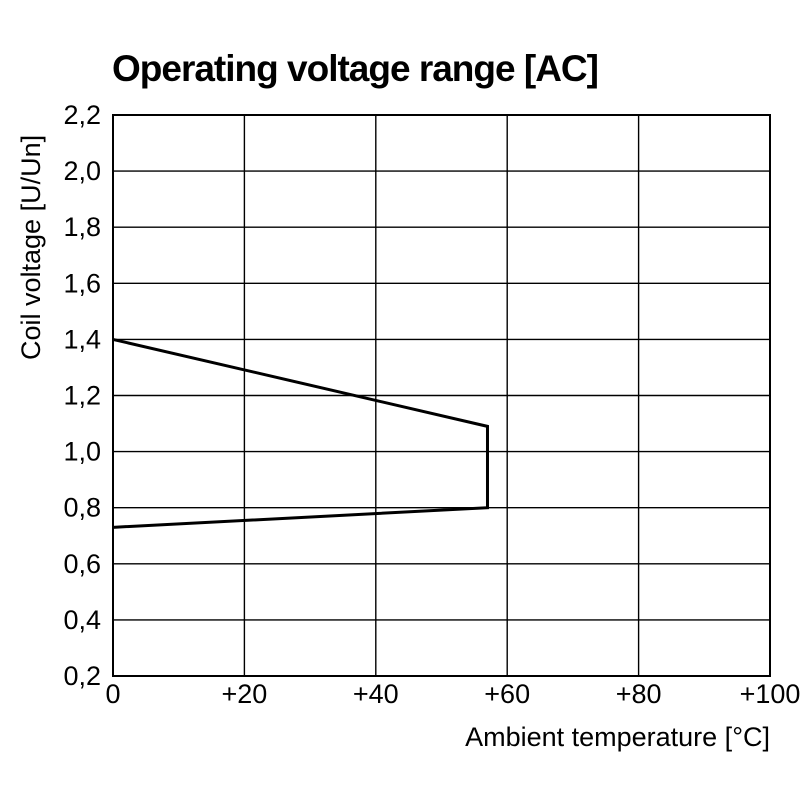  Describe the element at coordinates (376, 694) in the screenshot. I see `x-tick-label: +40` at that location.